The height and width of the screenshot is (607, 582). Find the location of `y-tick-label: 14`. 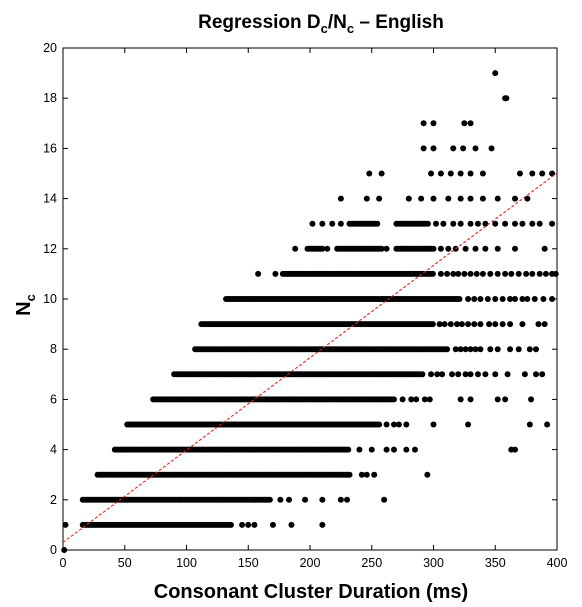

y-tick-label: 14 is located at coordinates (50, 199).